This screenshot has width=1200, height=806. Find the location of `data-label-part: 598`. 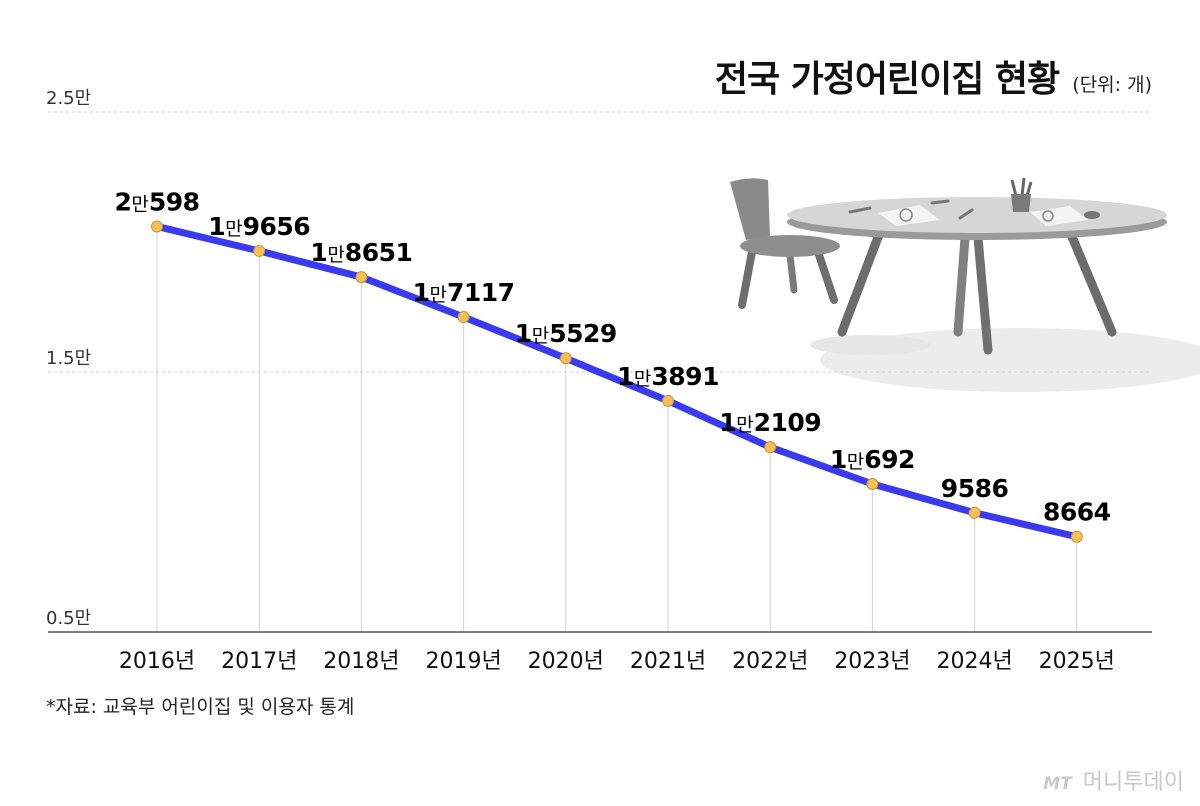

data-label-part: 598 is located at coordinates (174, 201).